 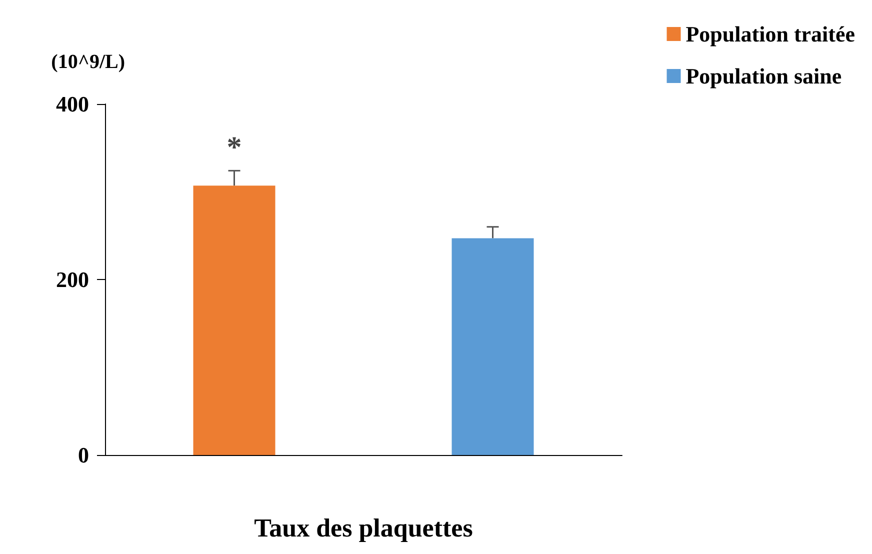 I want to click on y-axis-title: (10^9/L), so click(x=88, y=62).